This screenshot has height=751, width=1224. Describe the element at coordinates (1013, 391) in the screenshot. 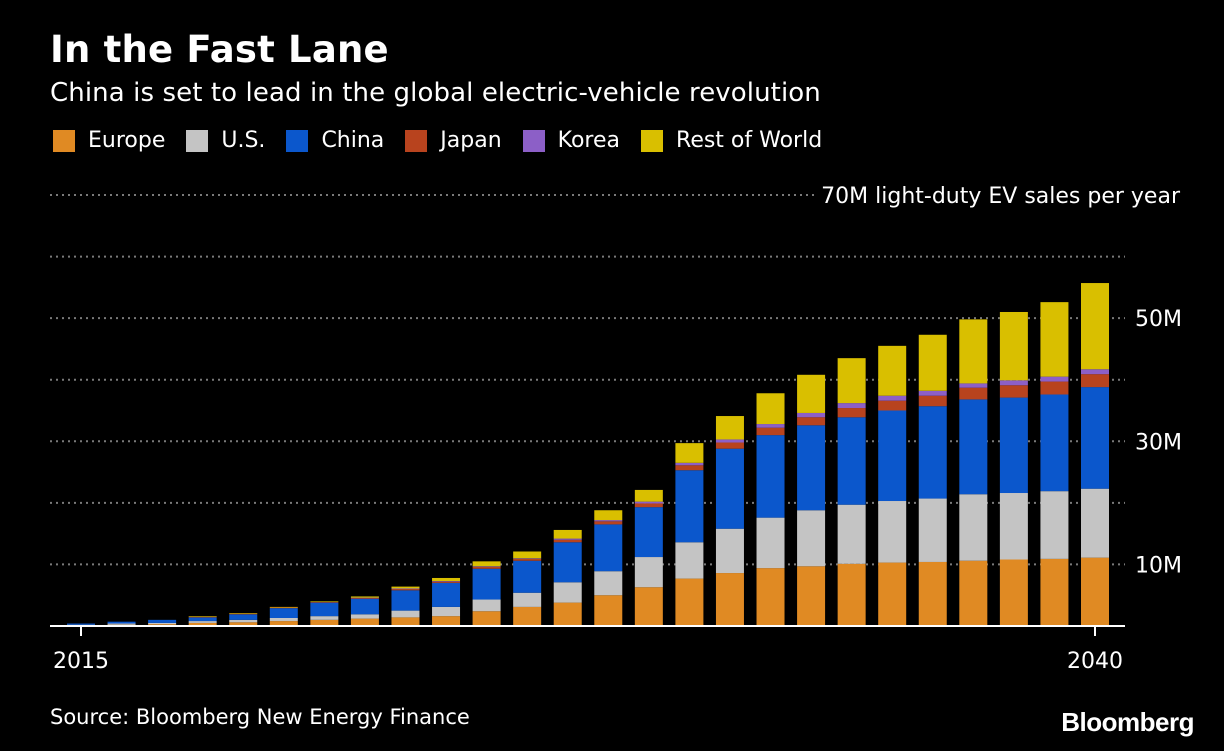

I see `bar-japan-2038` at that location.